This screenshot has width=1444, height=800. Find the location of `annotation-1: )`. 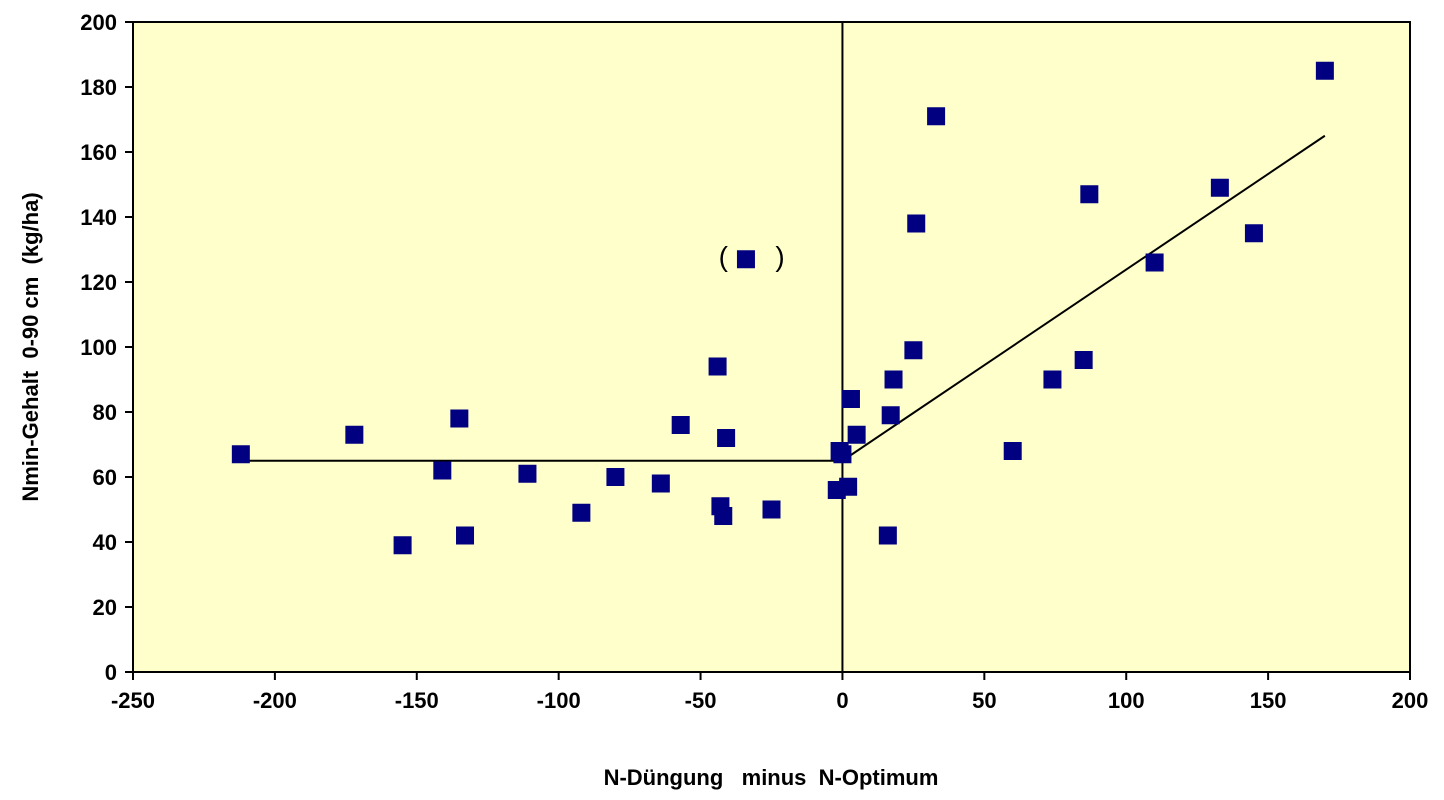

annotation-1: ) is located at coordinates (779, 256).